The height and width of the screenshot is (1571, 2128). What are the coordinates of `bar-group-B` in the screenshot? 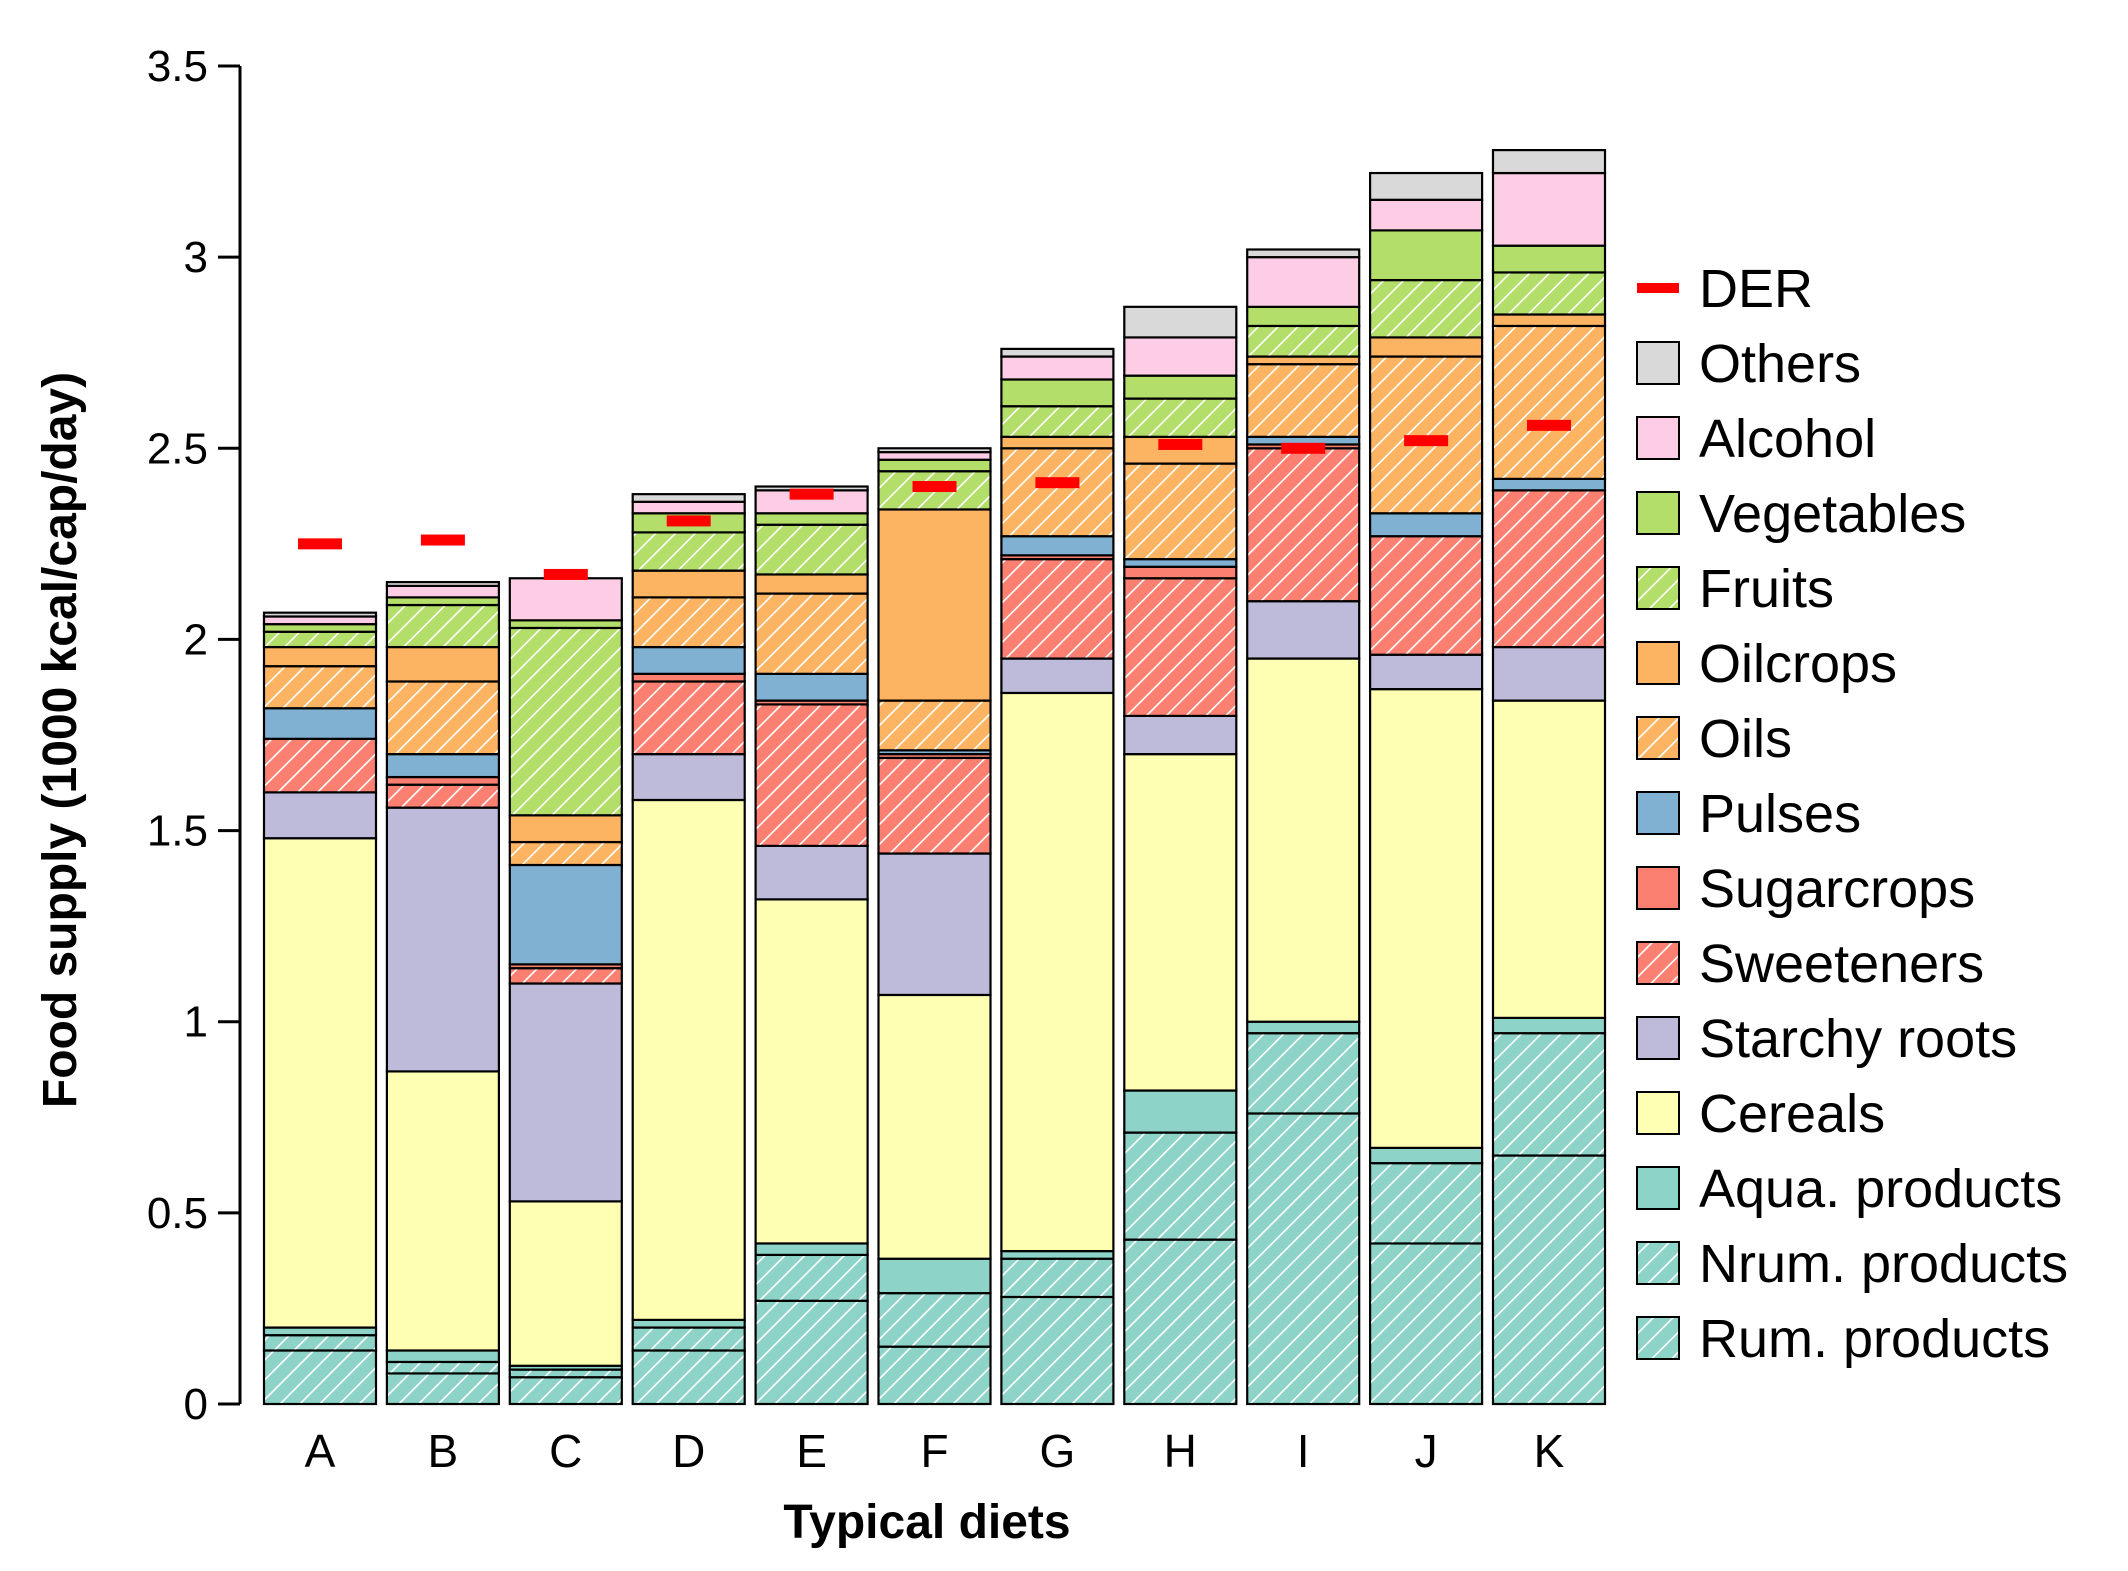 It's located at (442, 993).